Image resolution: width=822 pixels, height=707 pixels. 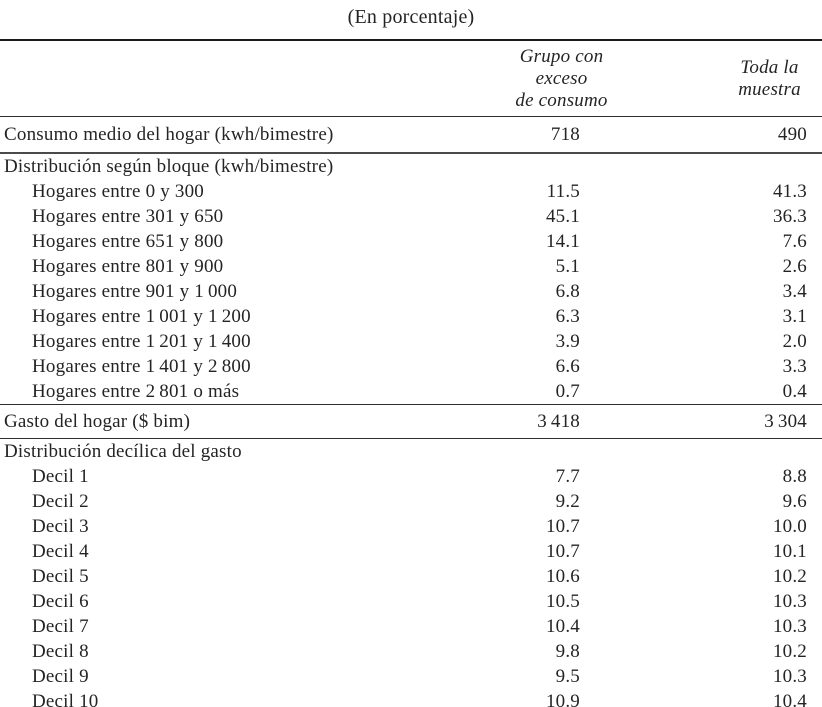 What do you see at coordinates (567, 266) in the screenshot?
I see `group-value: 5.1` at bounding box center [567, 266].